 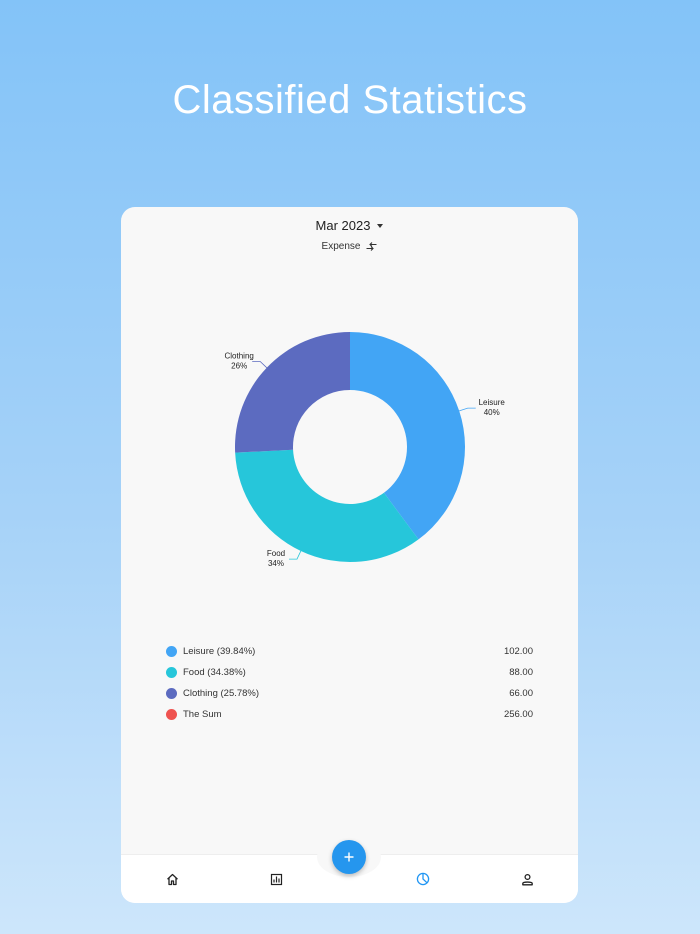 I want to click on legend-value: 66.00, so click(x=521, y=693).